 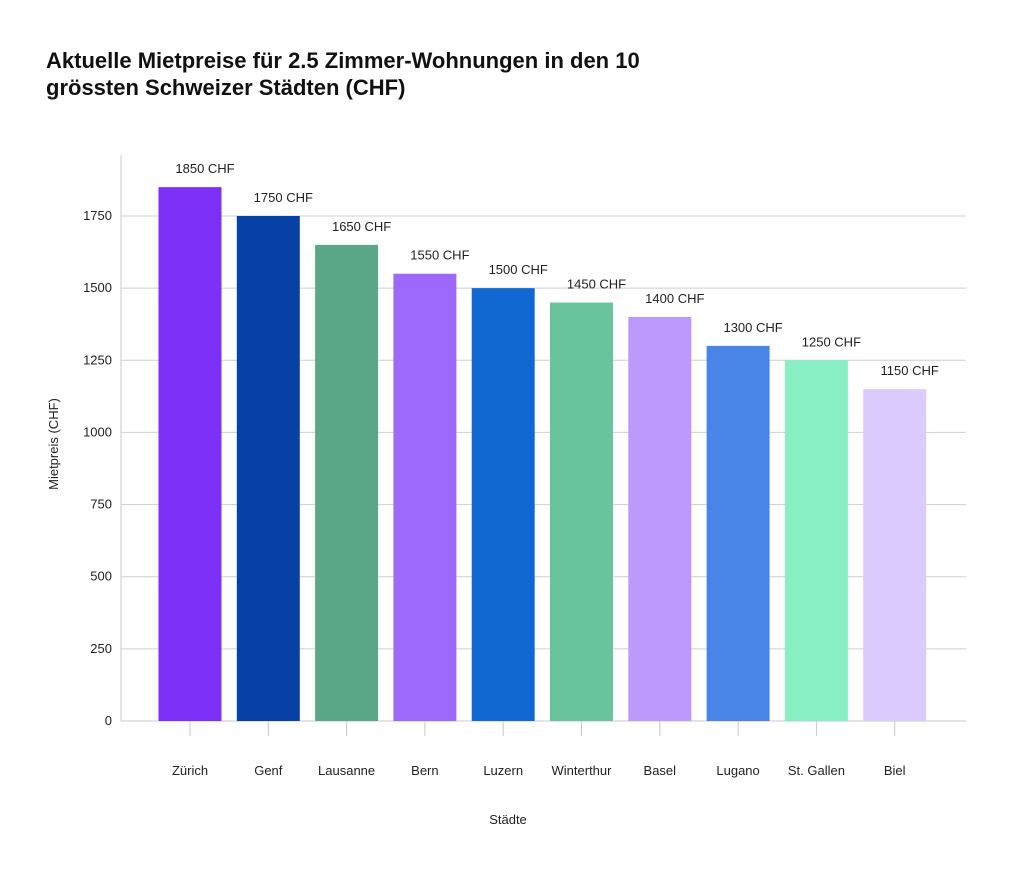 What do you see at coordinates (737, 770) in the screenshot?
I see `x-tick-label: Lugano` at bounding box center [737, 770].